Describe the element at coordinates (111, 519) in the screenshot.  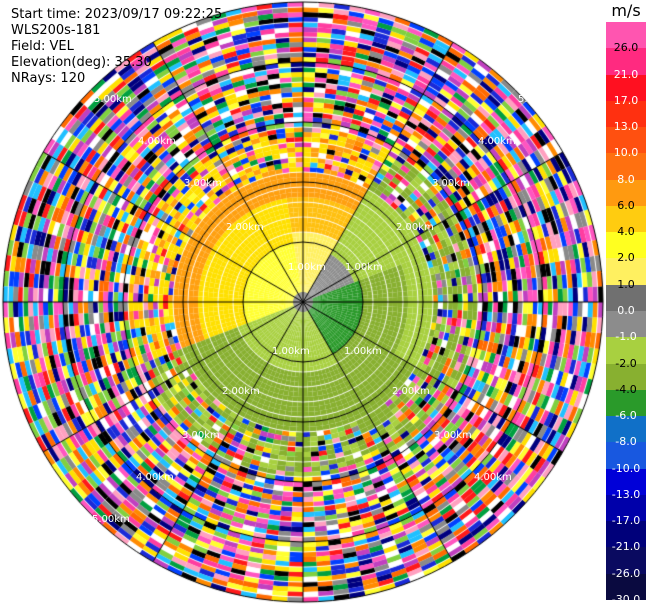
I see `range-label-5km-sw: 5.00km` at that location.